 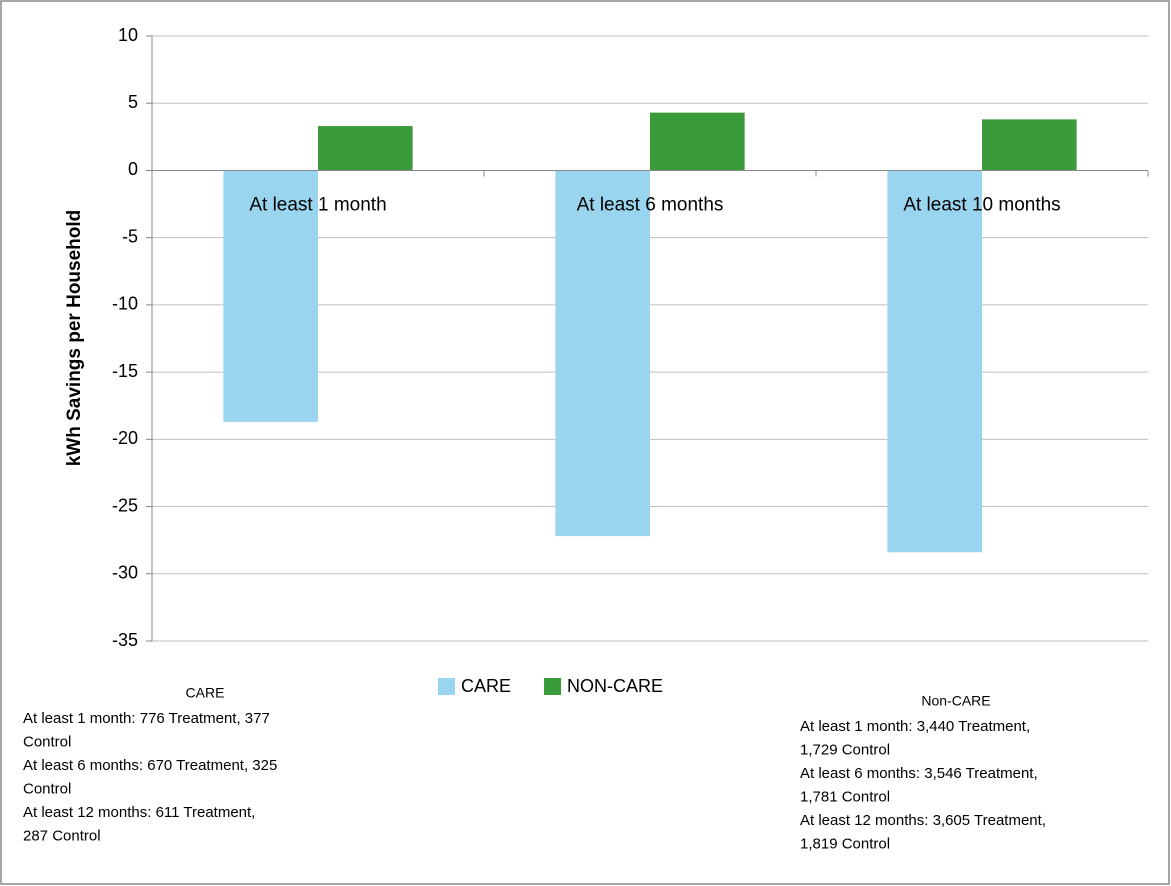 What do you see at coordinates (125, 304) in the screenshot?
I see `y-tick-label: -10` at bounding box center [125, 304].